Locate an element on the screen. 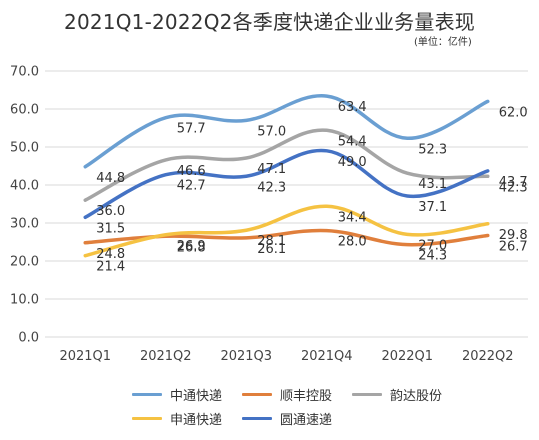 This screenshot has width=539, height=440. y-tick-label: 0.0 is located at coordinates (28, 338).